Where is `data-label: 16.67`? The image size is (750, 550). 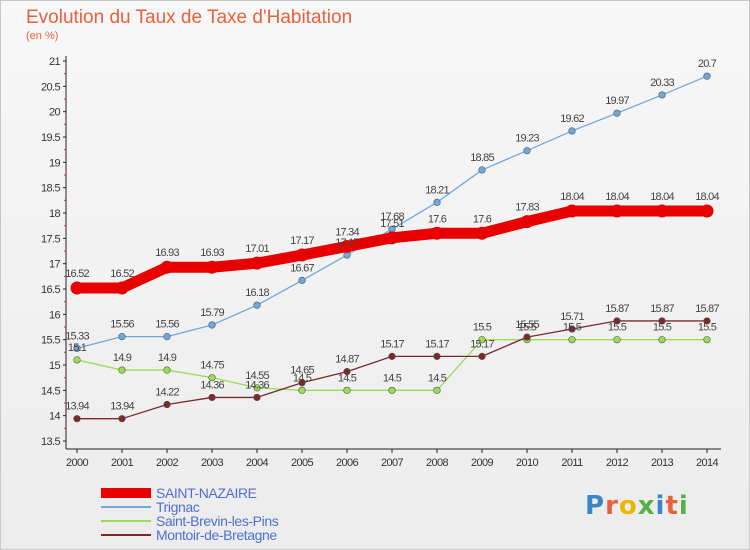
data-label: 16.67 is located at coordinates (302, 268).